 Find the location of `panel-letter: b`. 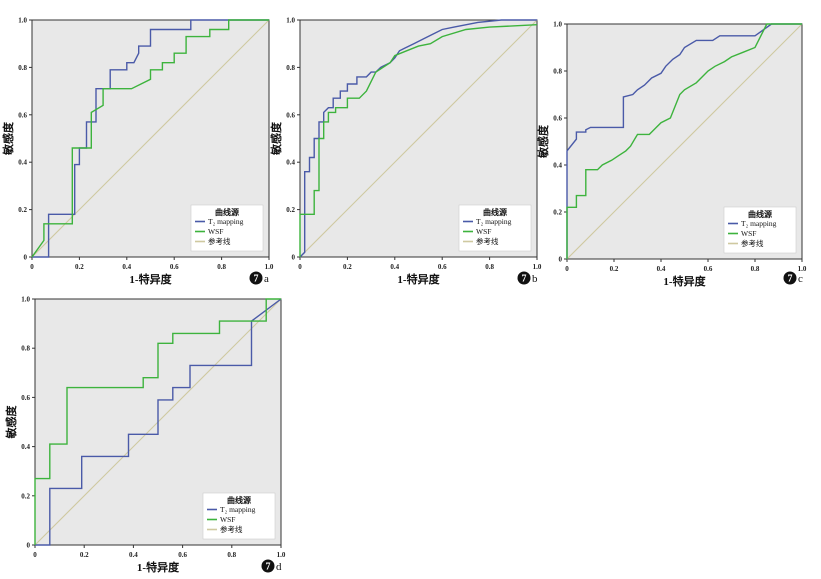

panel-letter: b is located at coordinates (535, 279).